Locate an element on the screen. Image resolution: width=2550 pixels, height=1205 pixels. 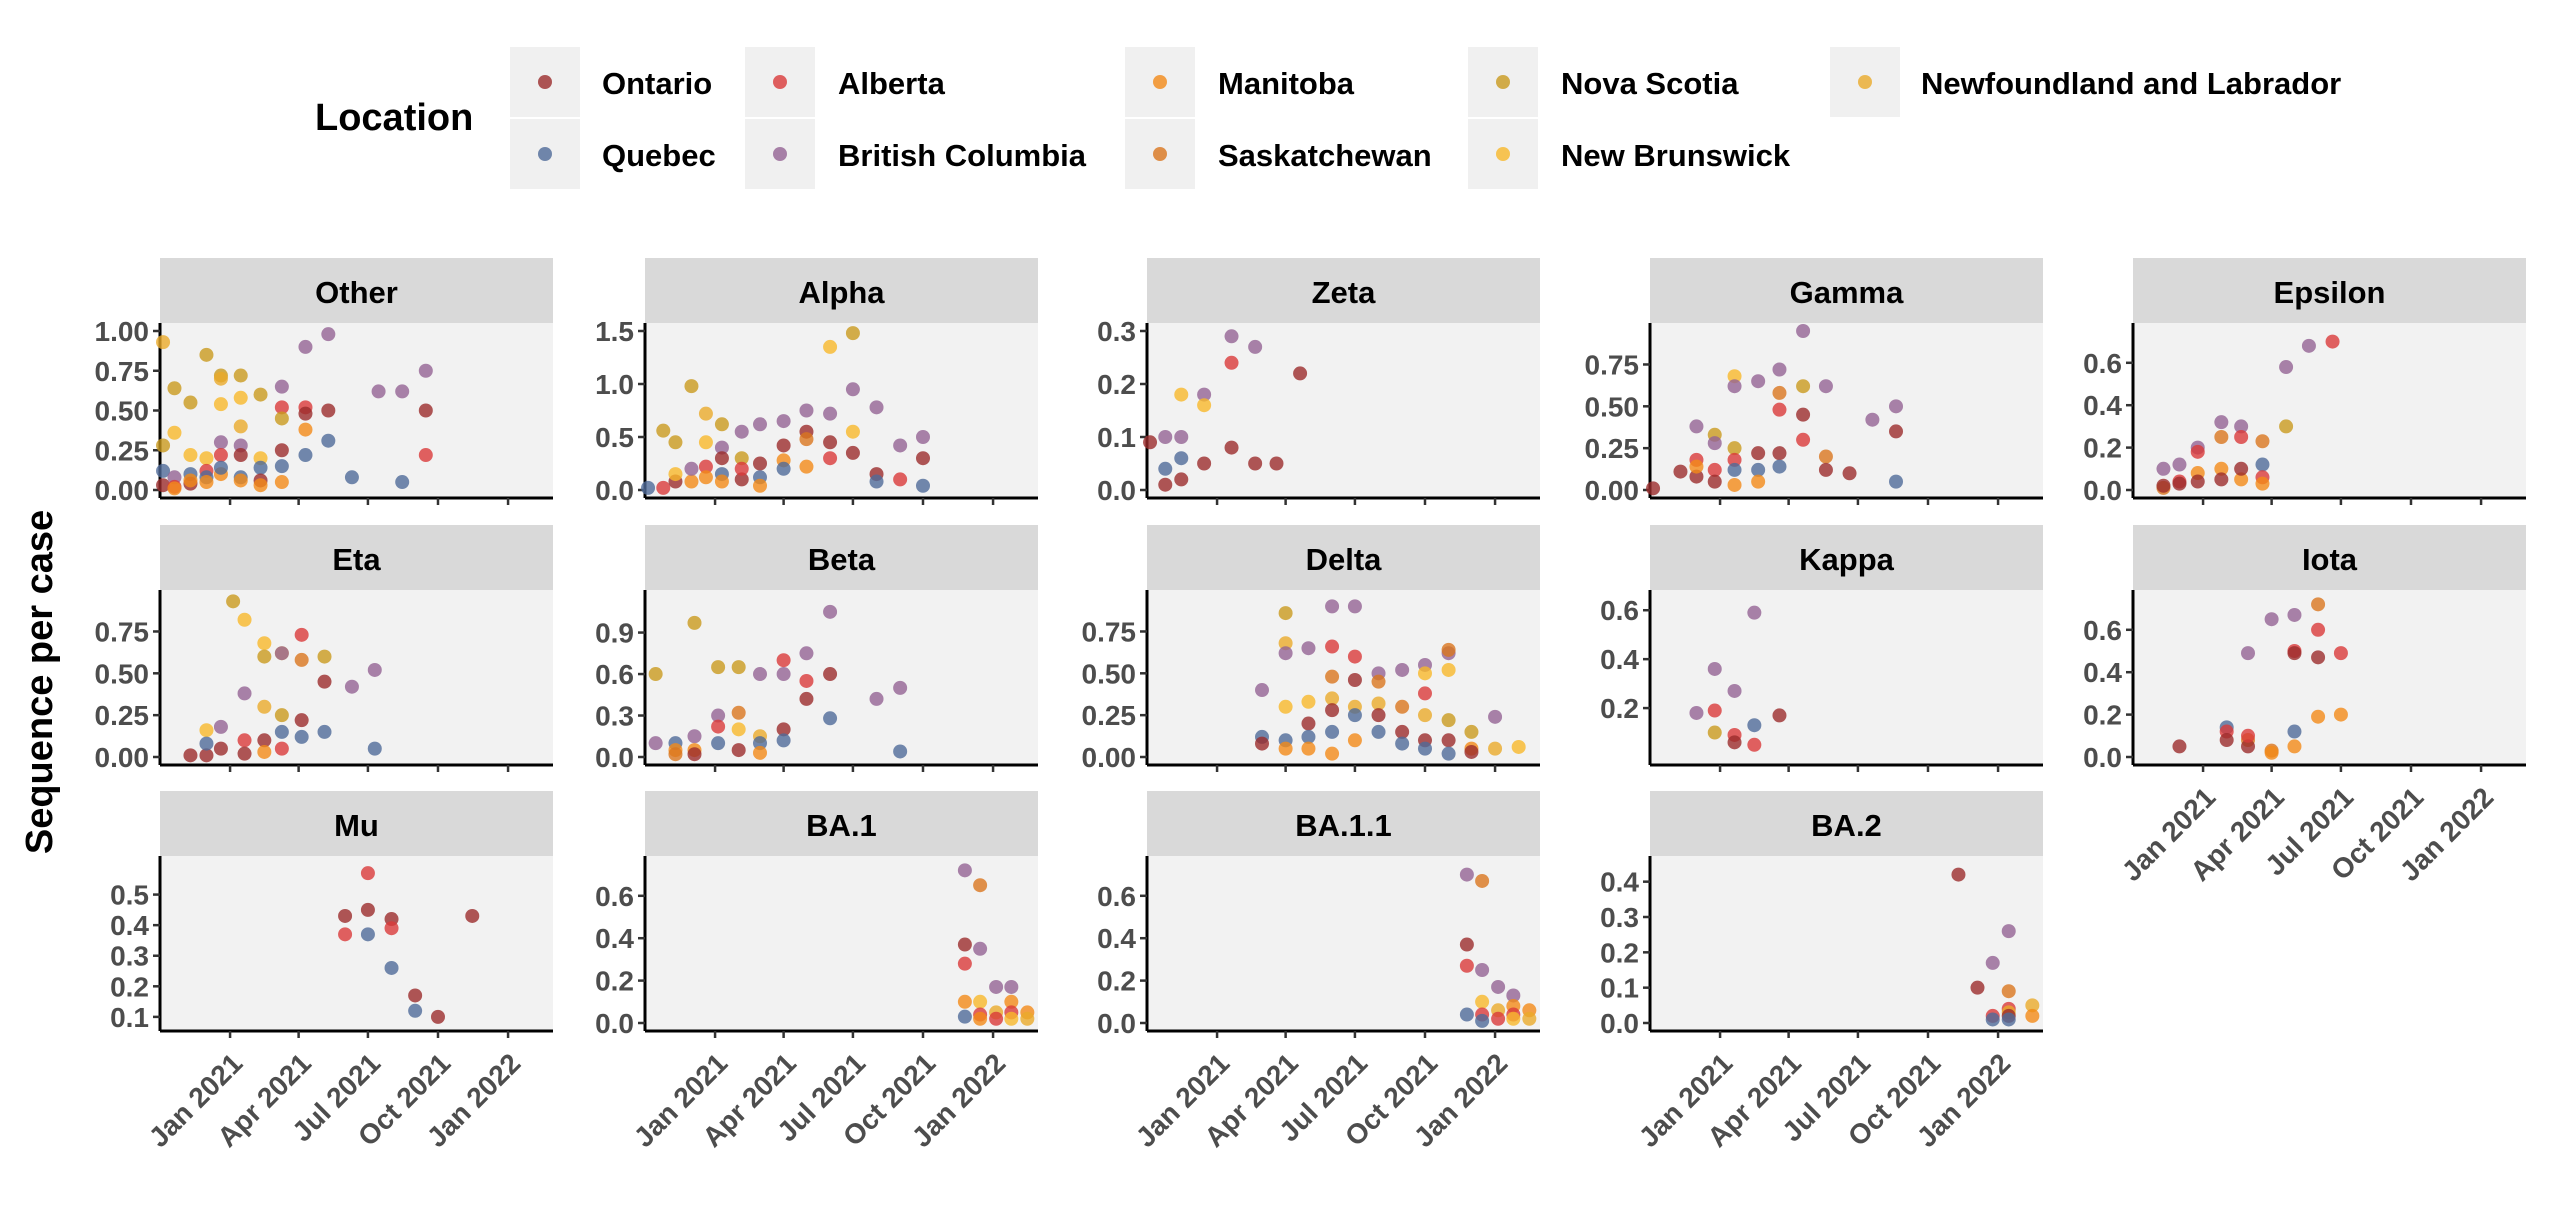
y-tick-label: 0.2 is located at coordinates (1116, 981).